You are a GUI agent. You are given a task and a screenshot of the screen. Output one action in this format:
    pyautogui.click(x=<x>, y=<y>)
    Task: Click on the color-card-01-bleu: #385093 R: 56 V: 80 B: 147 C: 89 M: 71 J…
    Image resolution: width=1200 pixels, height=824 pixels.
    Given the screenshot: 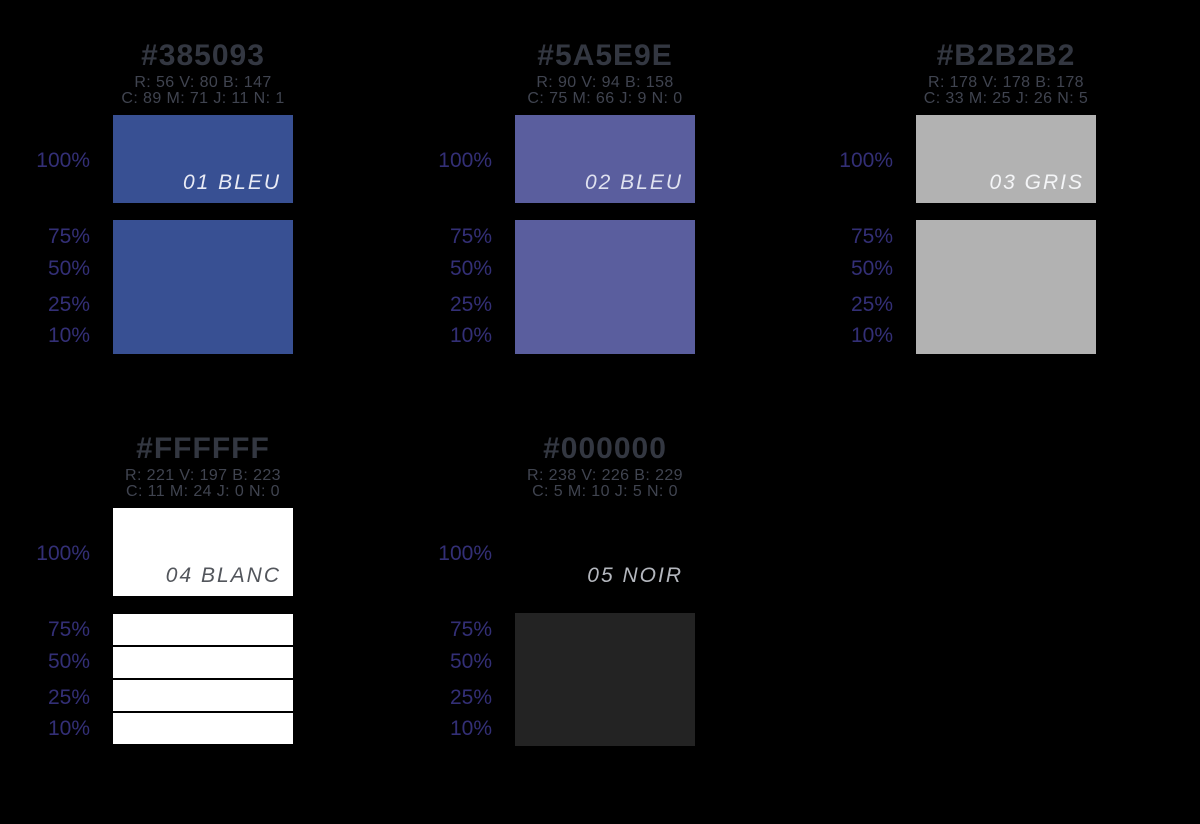 What is the action you would take?
    pyautogui.click(x=153, y=205)
    